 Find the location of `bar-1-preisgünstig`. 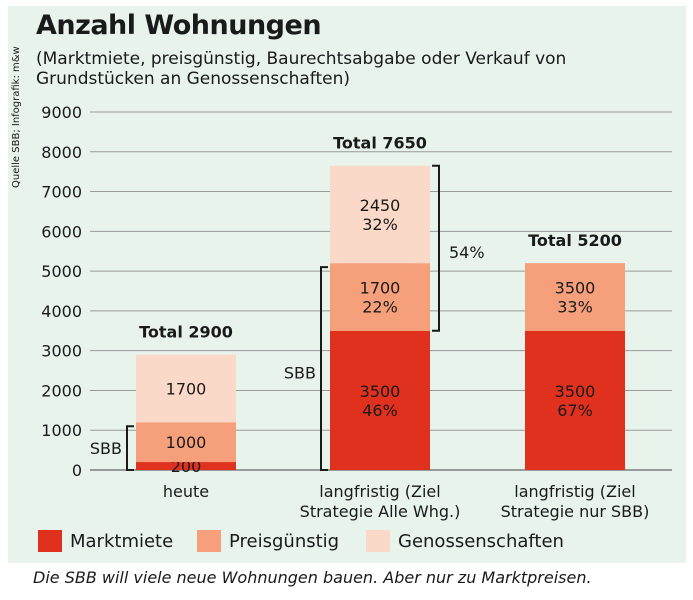

bar-1-preisgünstig is located at coordinates (186, 442).